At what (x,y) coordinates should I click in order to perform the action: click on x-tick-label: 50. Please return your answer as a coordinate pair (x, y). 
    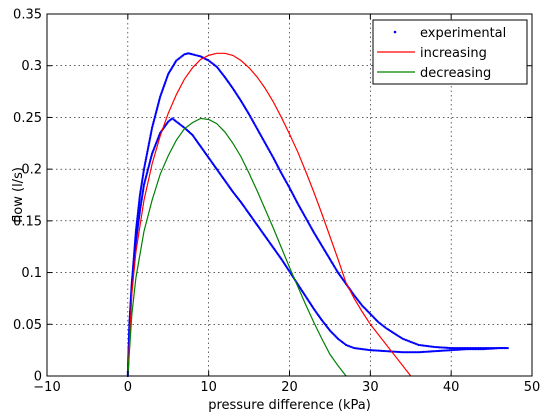
    Looking at the image, I should click on (532, 387).